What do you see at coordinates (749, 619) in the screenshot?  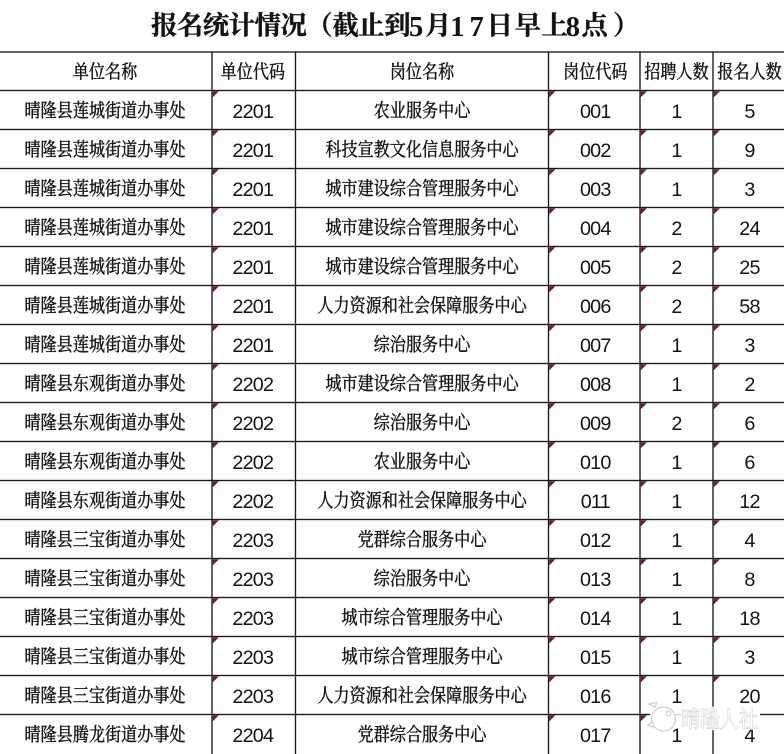 I see `svg-text: 18` at bounding box center [749, 619].